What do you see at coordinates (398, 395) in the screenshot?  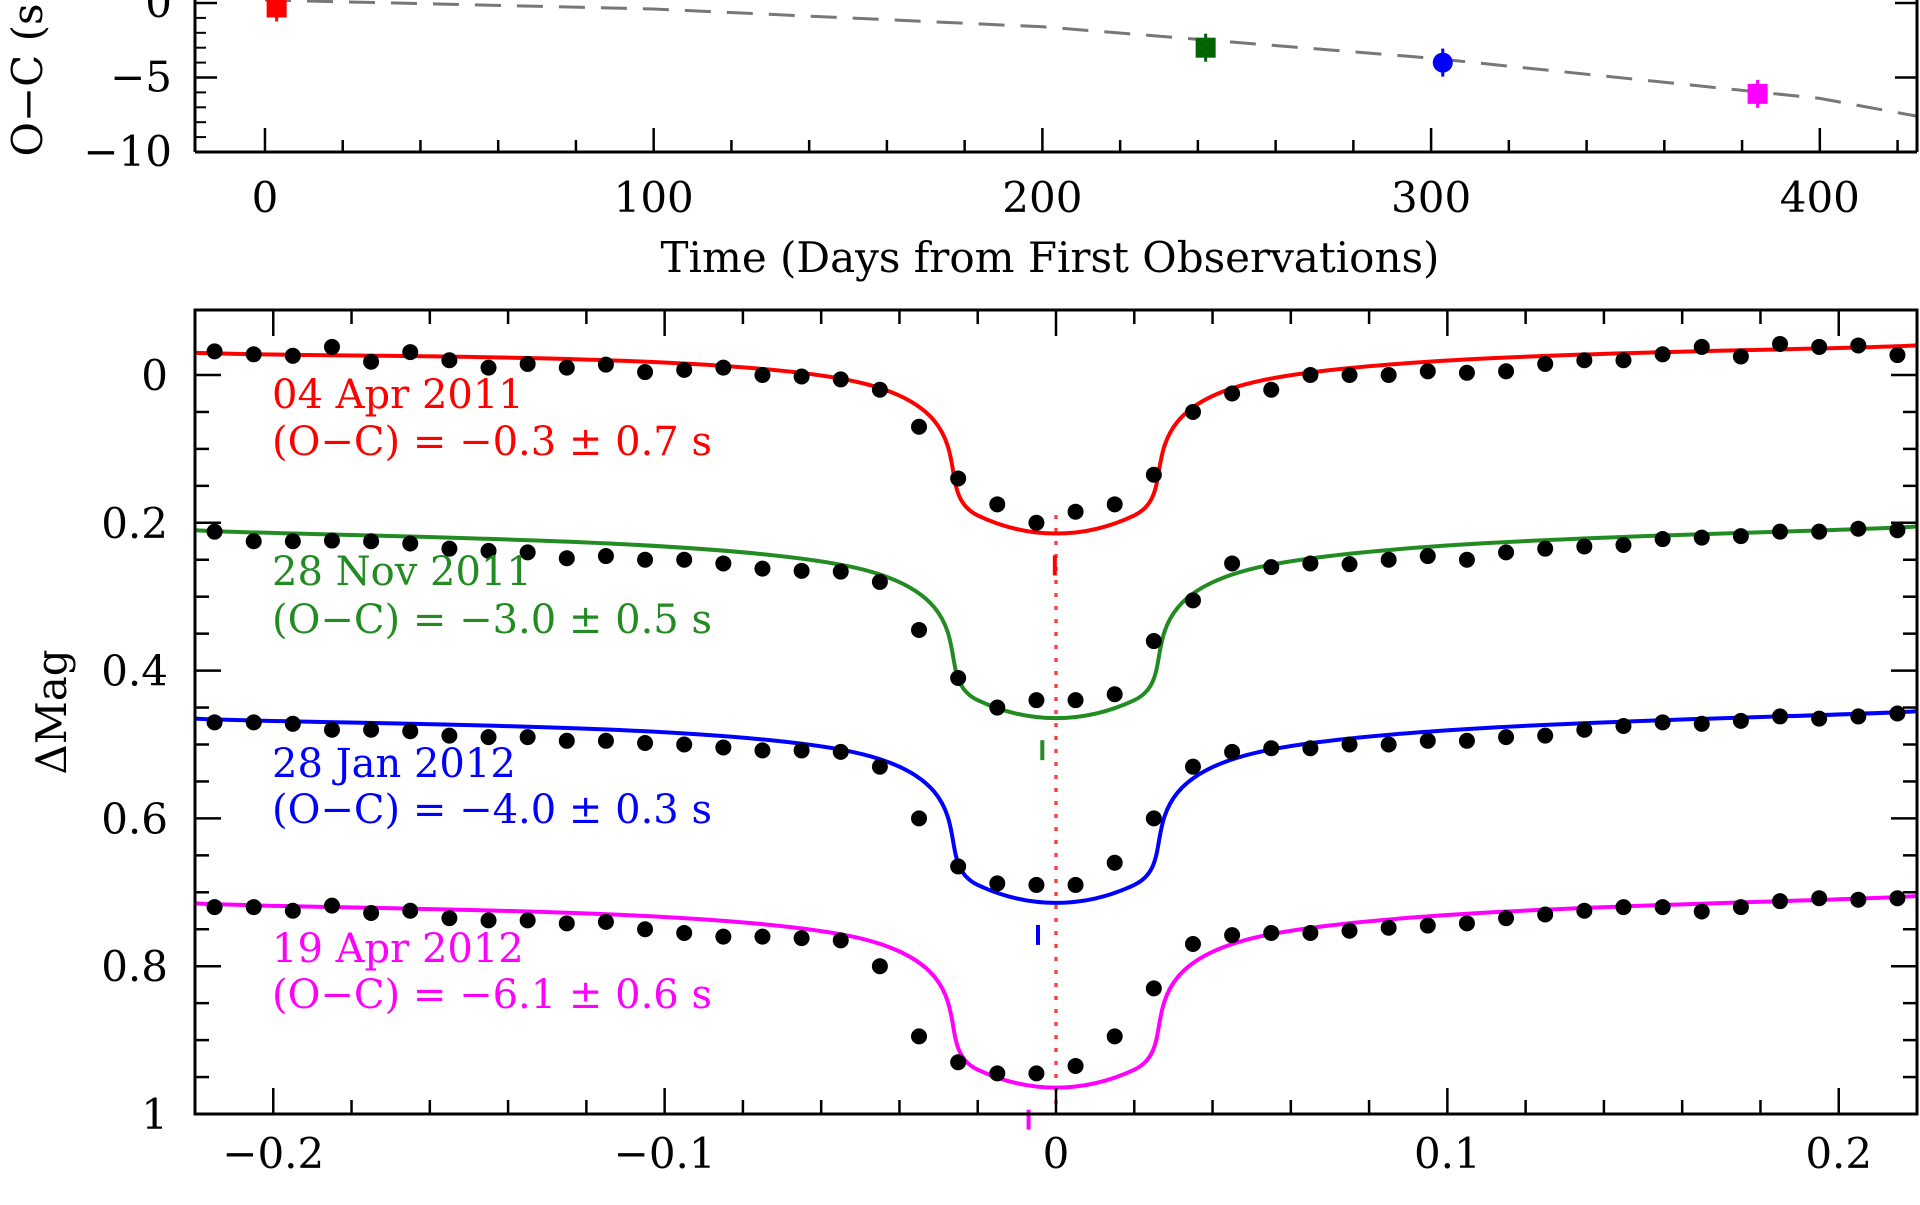 I see `epoch-date-label: 04 Apr 2011` at bounding box center [398, 395].